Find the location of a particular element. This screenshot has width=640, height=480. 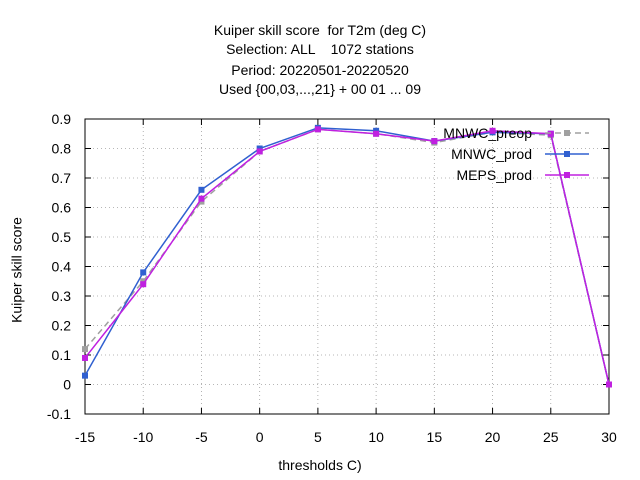

x-tick-label: -15 is located at coordinates (85, 437).